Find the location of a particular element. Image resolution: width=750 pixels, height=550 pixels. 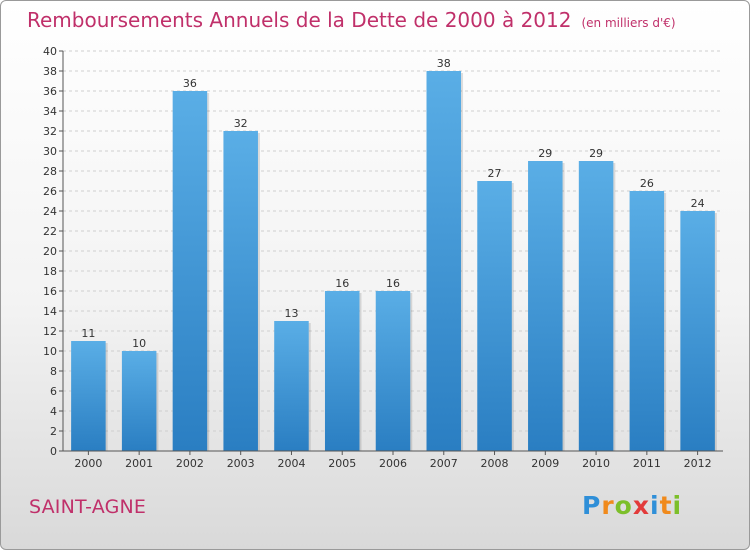

y-tick-label: 2 is located at coordinates (53, 431).